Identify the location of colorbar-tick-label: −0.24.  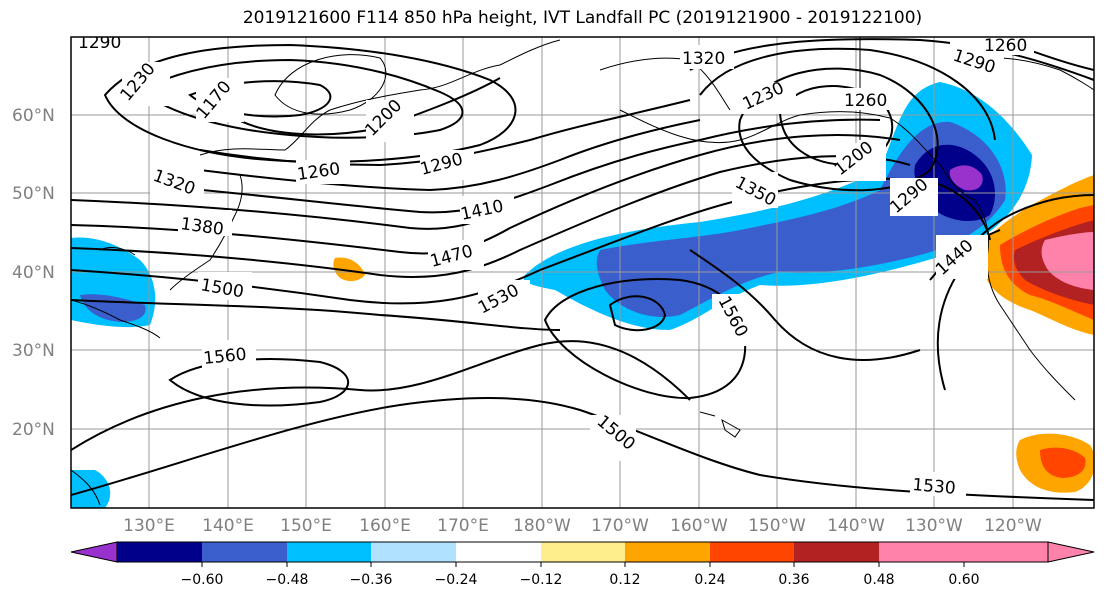
(456, 580).